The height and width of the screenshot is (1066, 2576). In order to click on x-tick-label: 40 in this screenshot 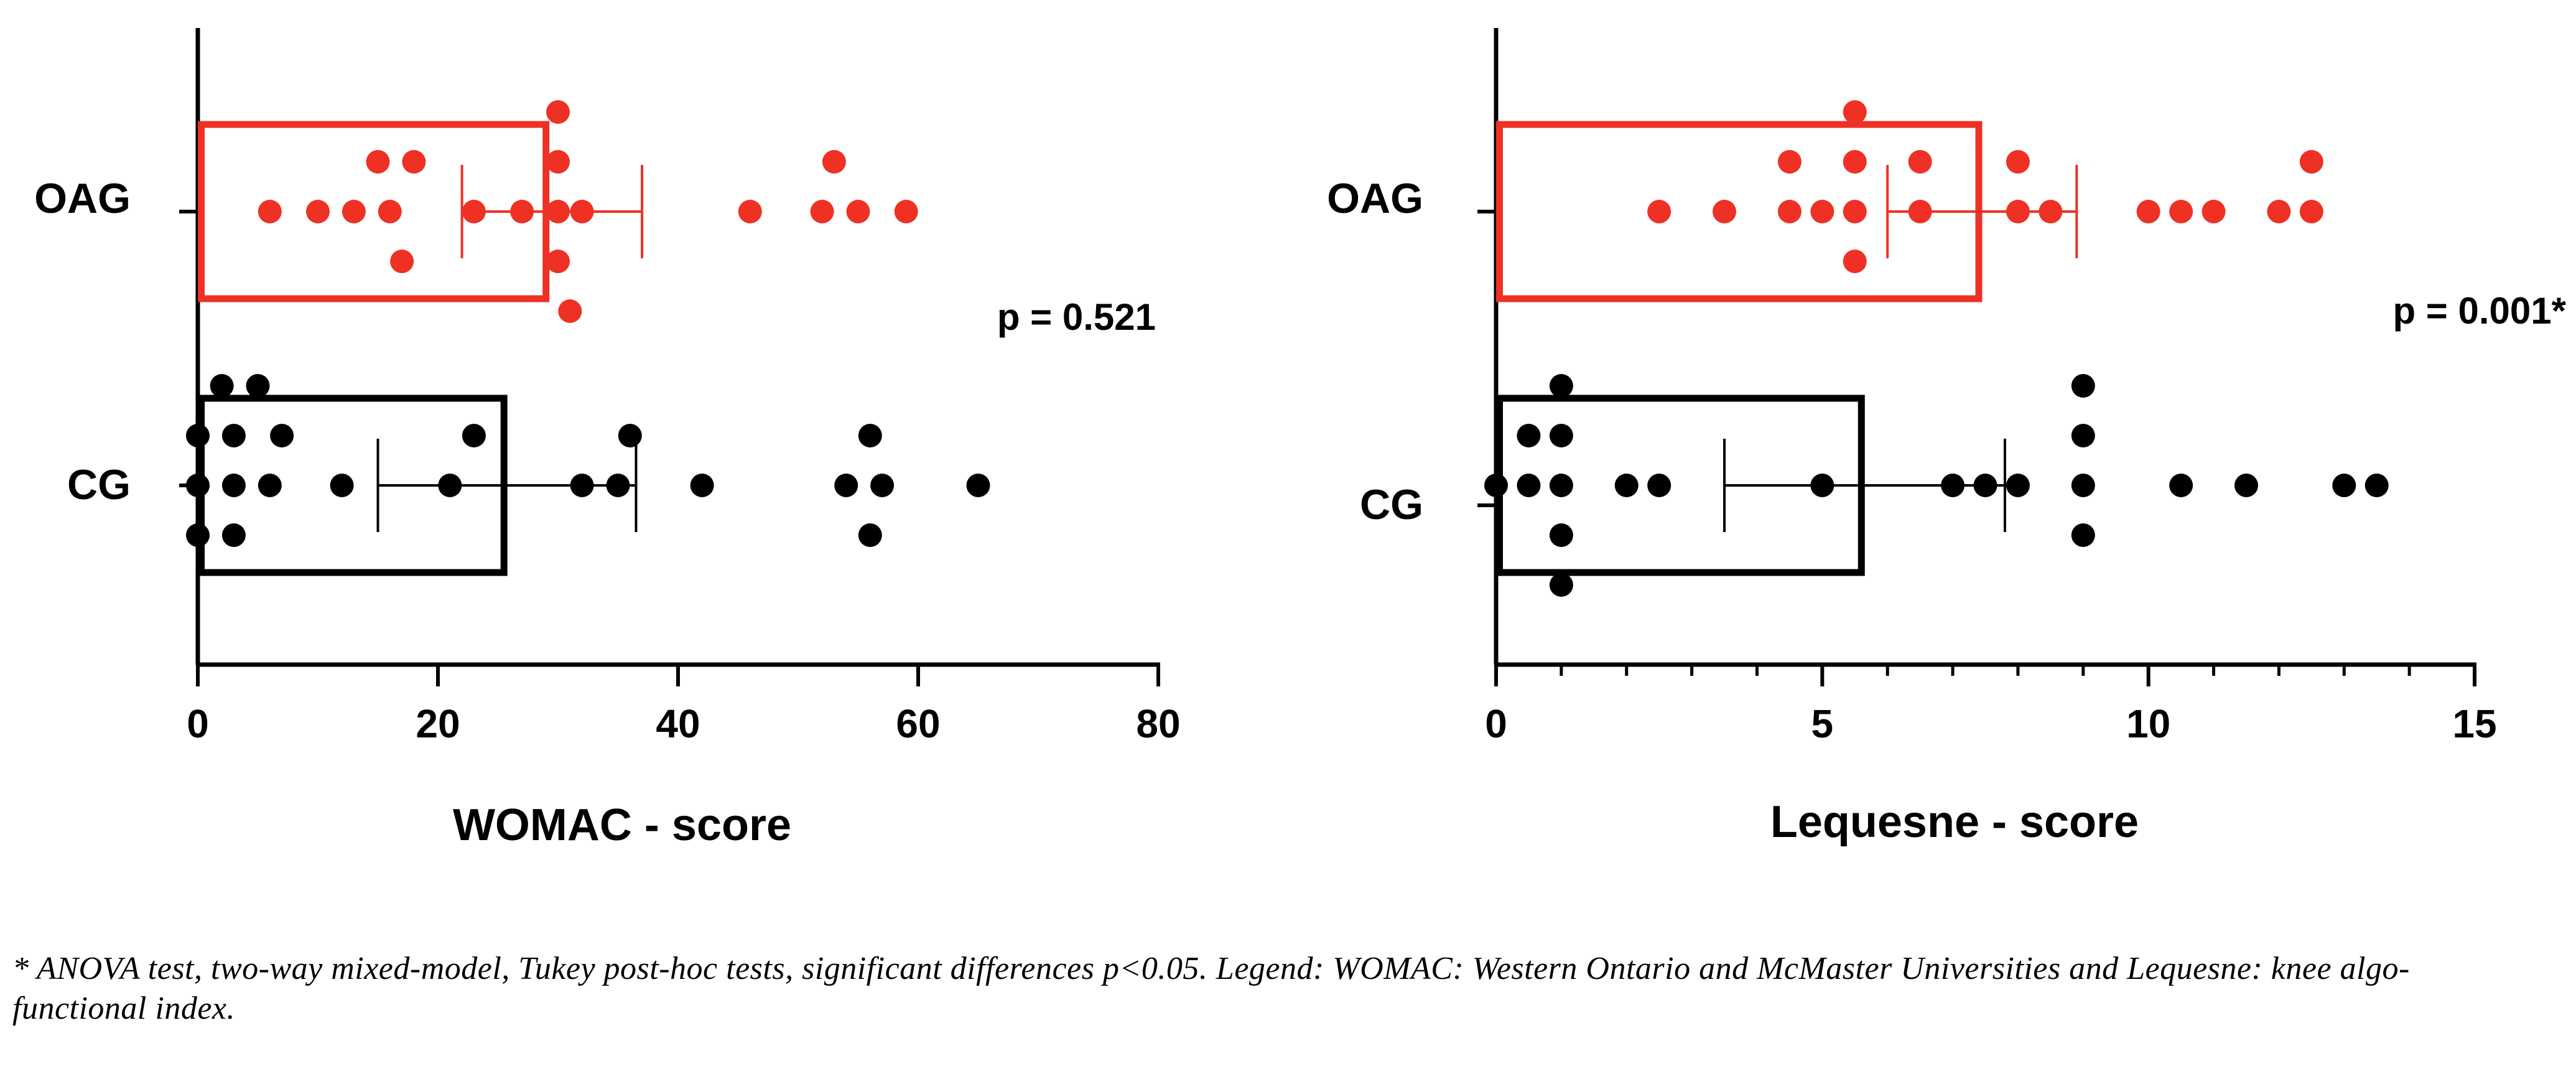, I will do `click(678, 723)`.